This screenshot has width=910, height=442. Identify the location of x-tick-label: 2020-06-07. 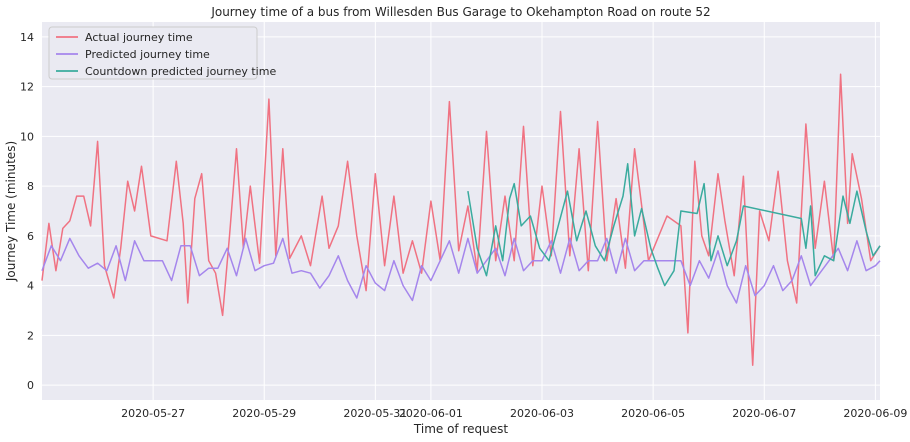
(764, 413).